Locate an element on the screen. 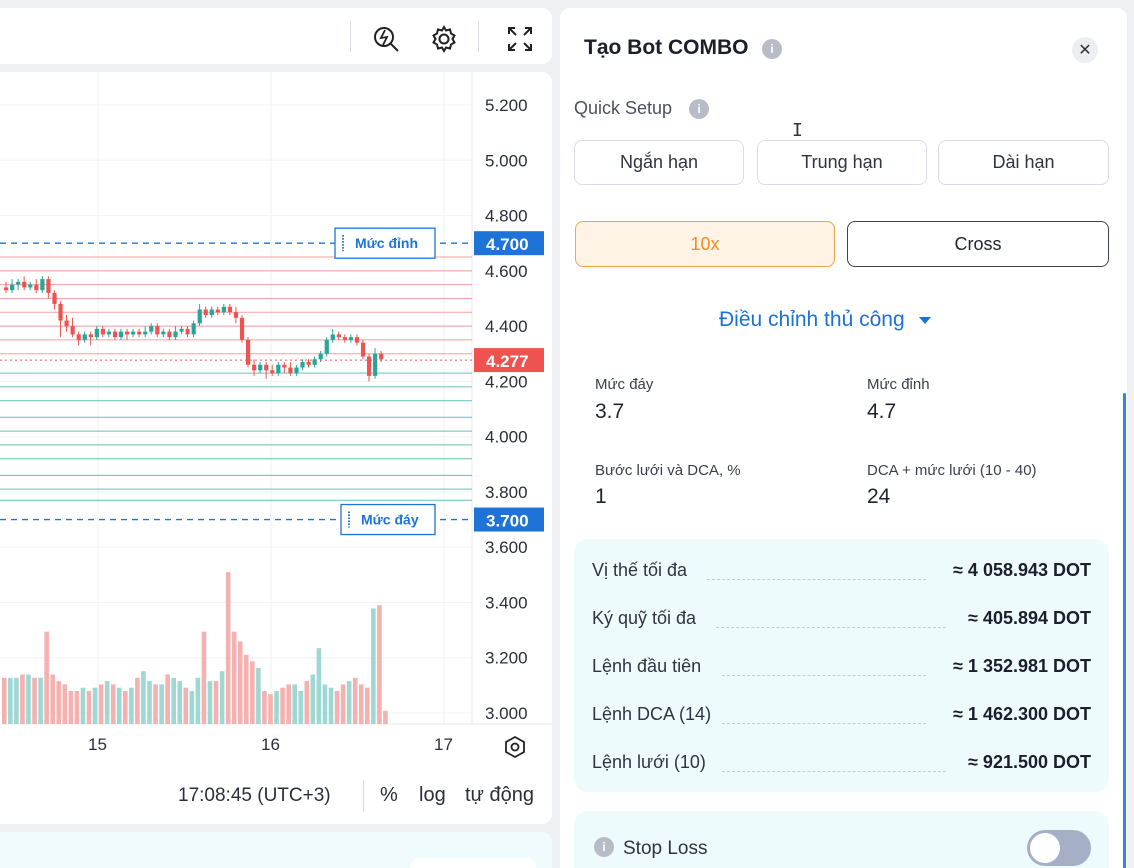  low-level-field: 3.7 is located at coordinates (610, 411).